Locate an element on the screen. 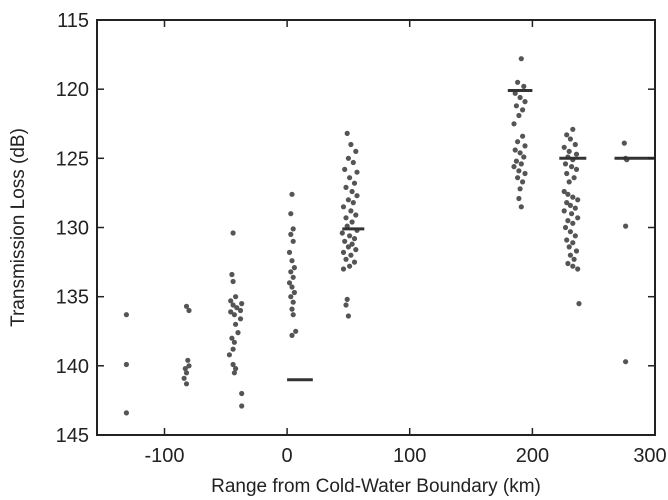 This screenshot has width=668, height=500. x-tick-label: 0 is located at coordinates (287, 456).